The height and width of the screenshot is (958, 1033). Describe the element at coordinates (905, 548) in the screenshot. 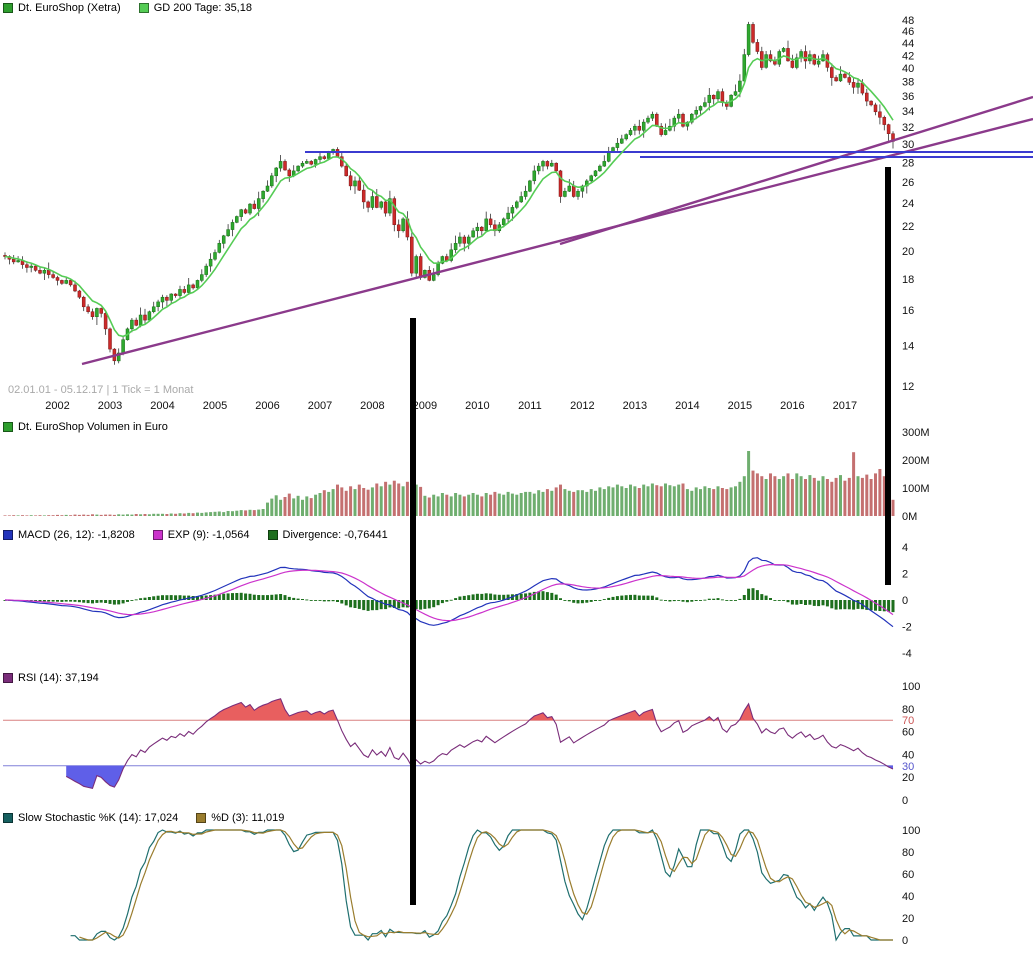

I see `svg-text: 4` at that location.